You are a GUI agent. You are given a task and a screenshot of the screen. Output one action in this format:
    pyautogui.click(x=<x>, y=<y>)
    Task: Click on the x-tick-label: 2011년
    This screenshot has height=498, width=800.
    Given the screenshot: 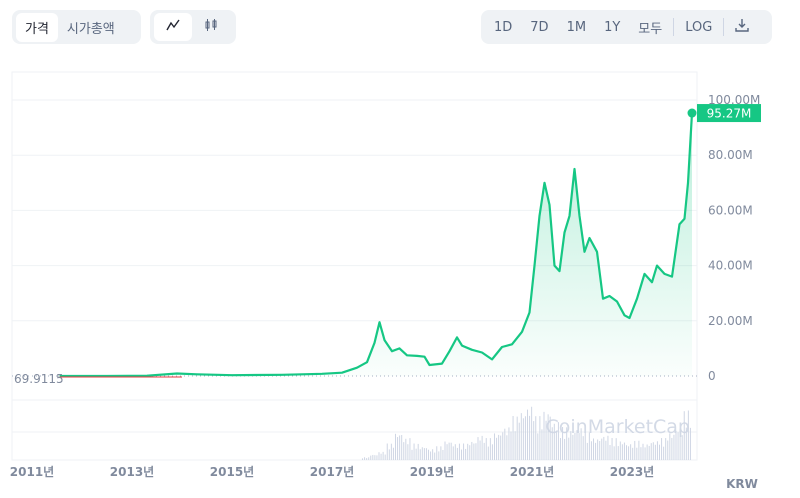 What is the action you would take?
    pyautogui.click(x=32, y=472)
    